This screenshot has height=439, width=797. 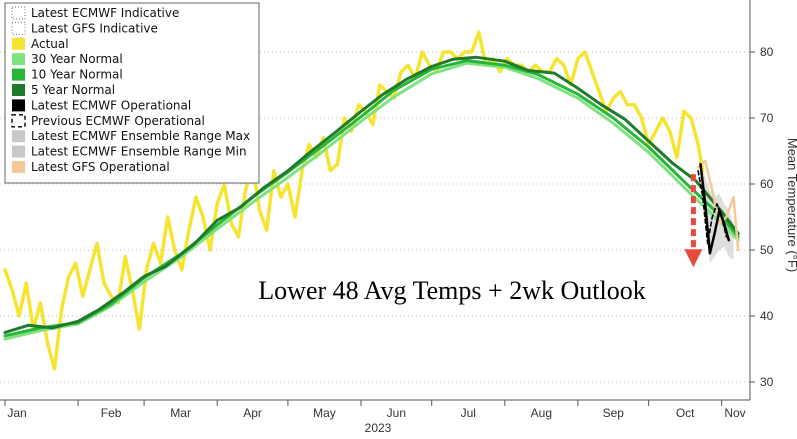 What do you see at coordinates (693, 221) in the screenshot?
I see `downward-arrow` at bounding box center [693, 221].